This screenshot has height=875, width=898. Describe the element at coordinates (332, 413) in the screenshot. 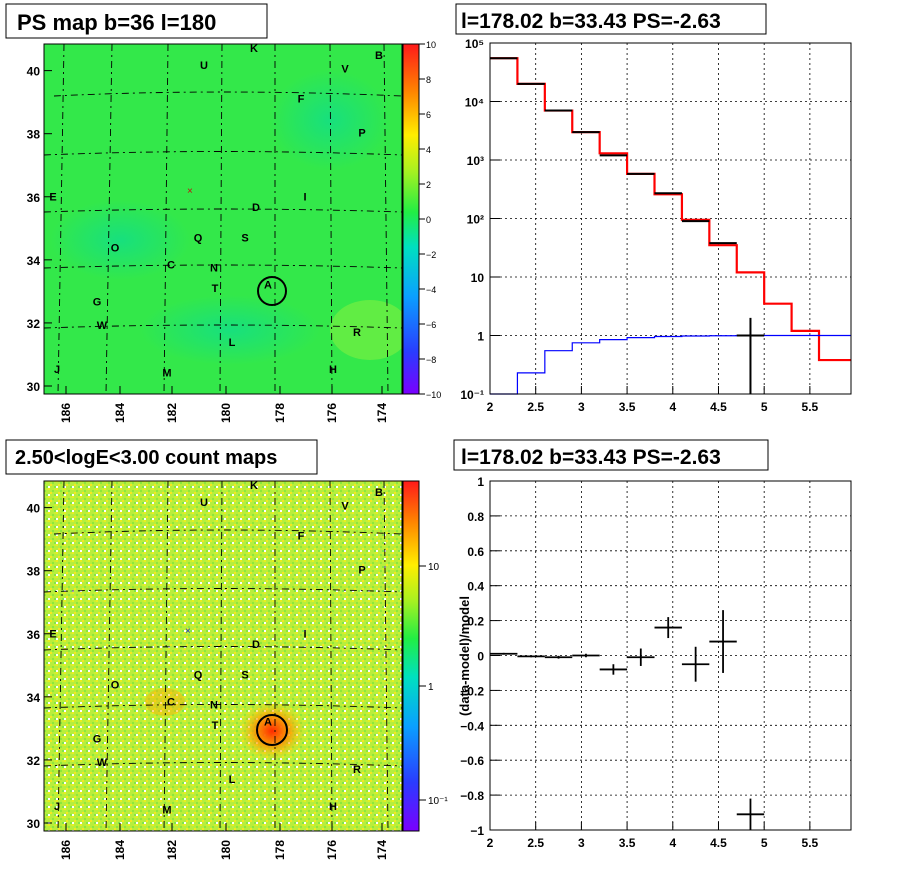

I see `ps-map-x-tick-label: 176` at that location.